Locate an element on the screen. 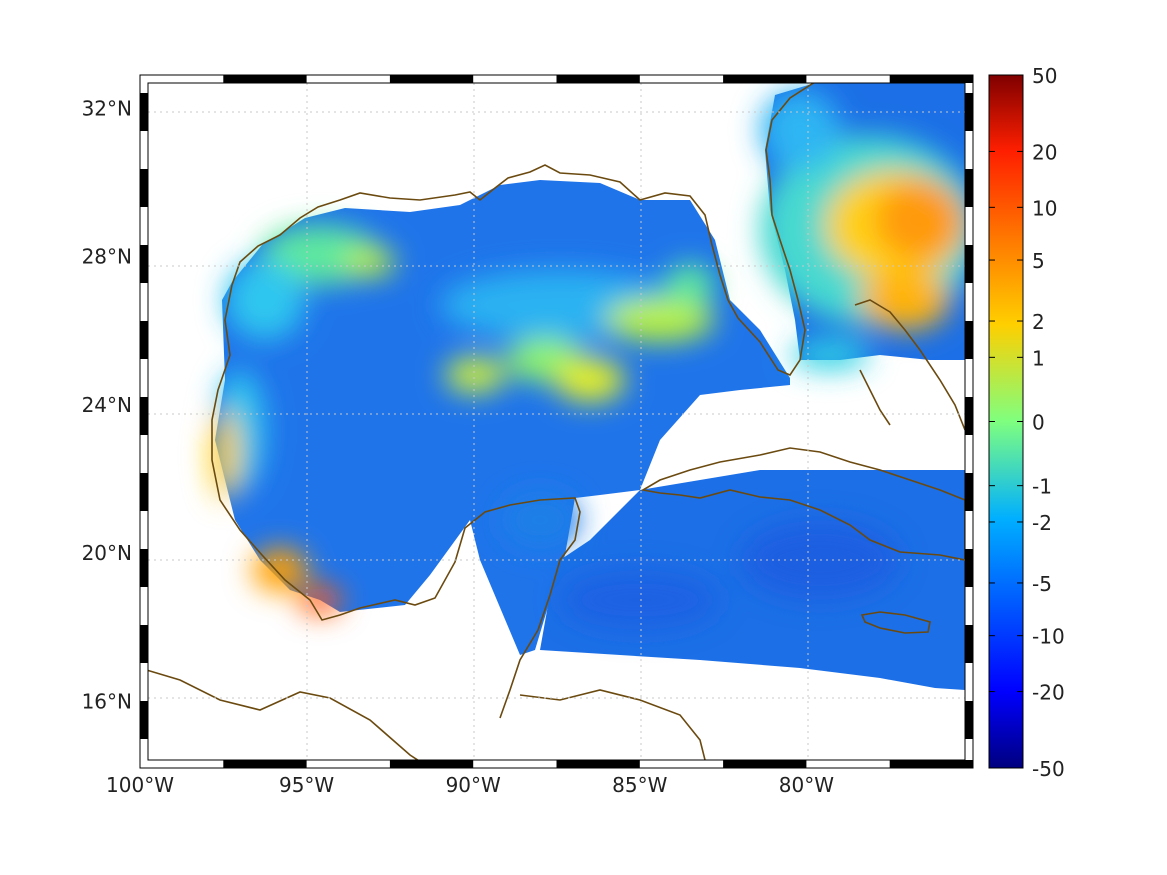 The height and width of the screenshot is (875, 1167). x-tick-label: 90°W is located at coordinates (473, 785).